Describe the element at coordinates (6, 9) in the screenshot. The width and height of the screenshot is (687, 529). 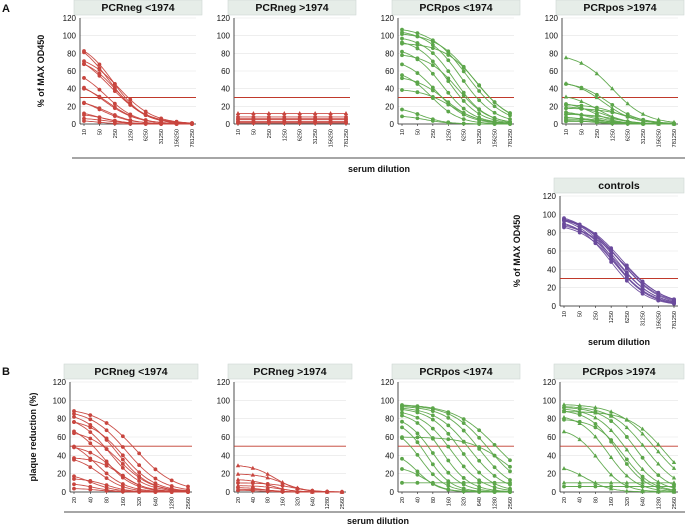
I see `panel-label: A` at that location.